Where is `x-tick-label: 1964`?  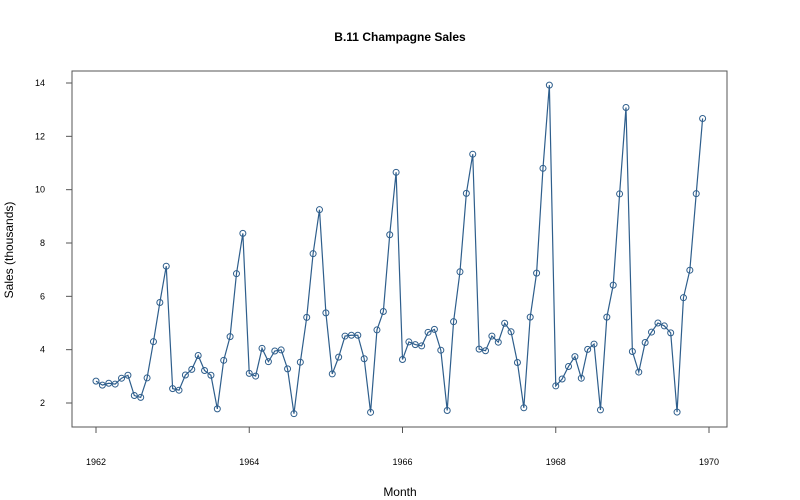 x-tick-label: 1964 is located at coordinates (249, 462).